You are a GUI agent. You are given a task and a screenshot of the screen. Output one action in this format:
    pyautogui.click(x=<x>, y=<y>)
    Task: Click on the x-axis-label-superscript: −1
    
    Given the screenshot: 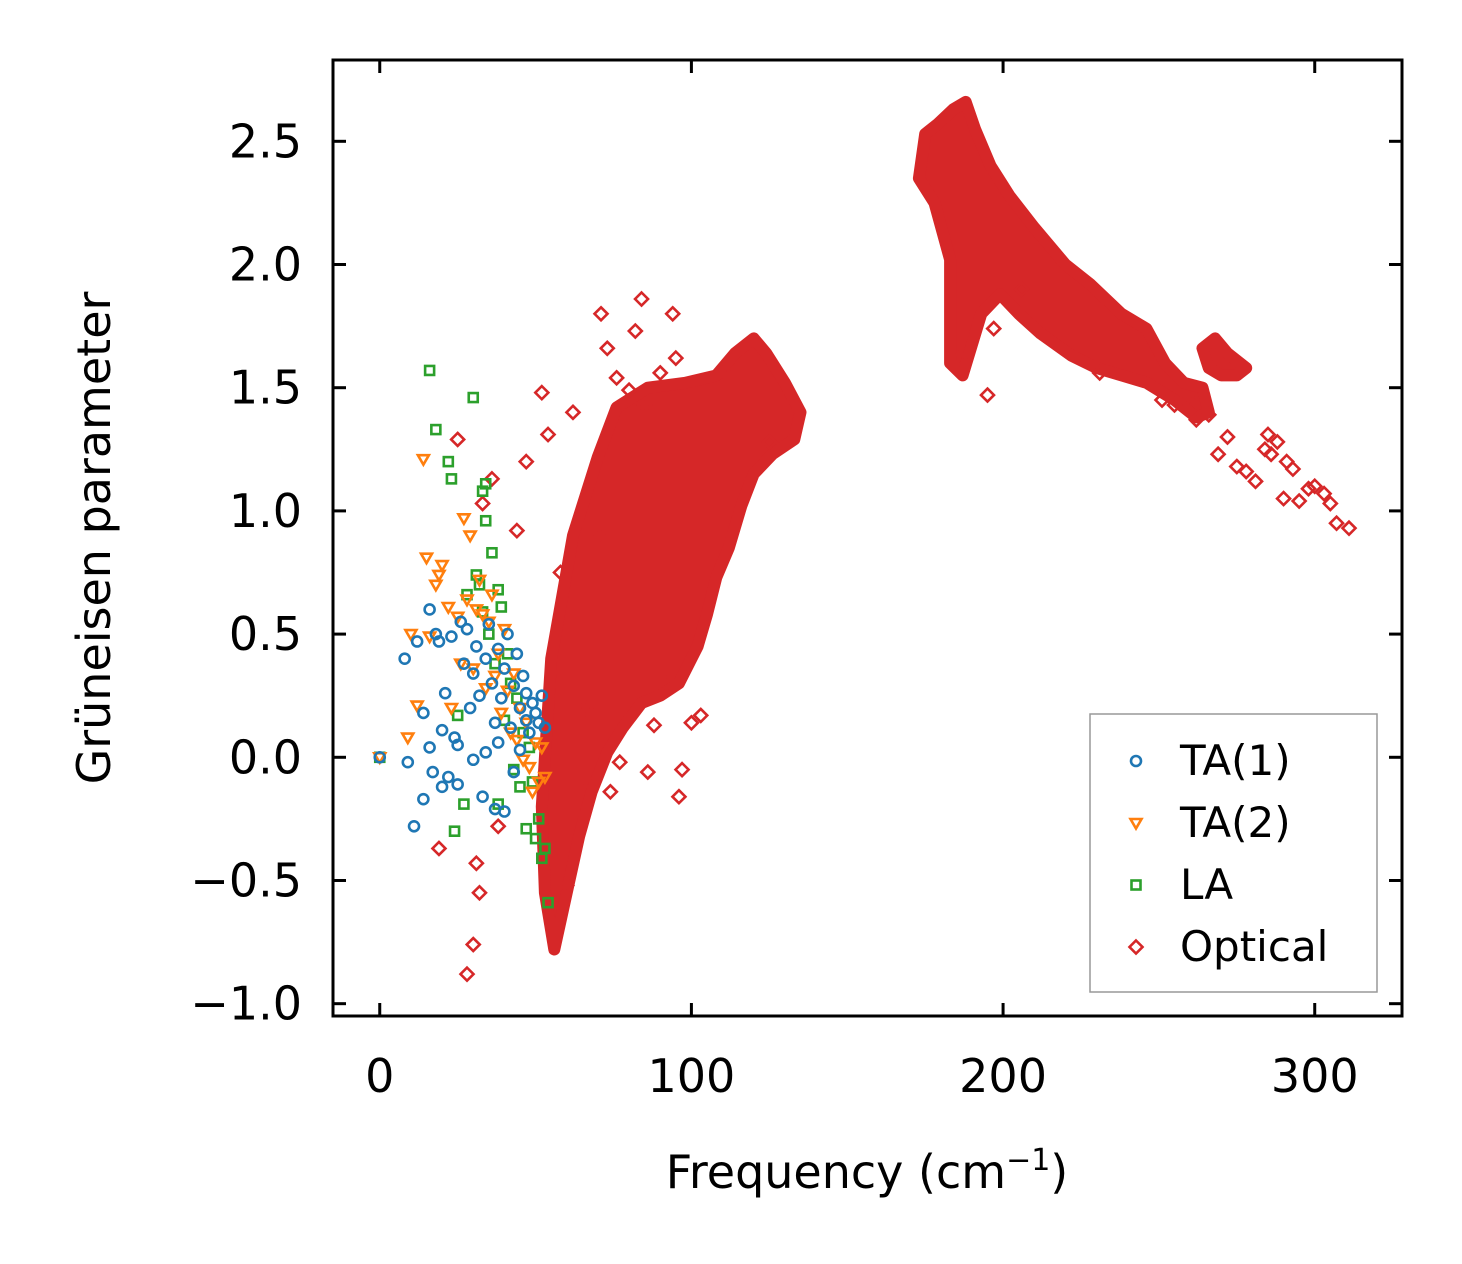 What is the action you would take?
    pyautogui.click(x=1028, y=1160)
    